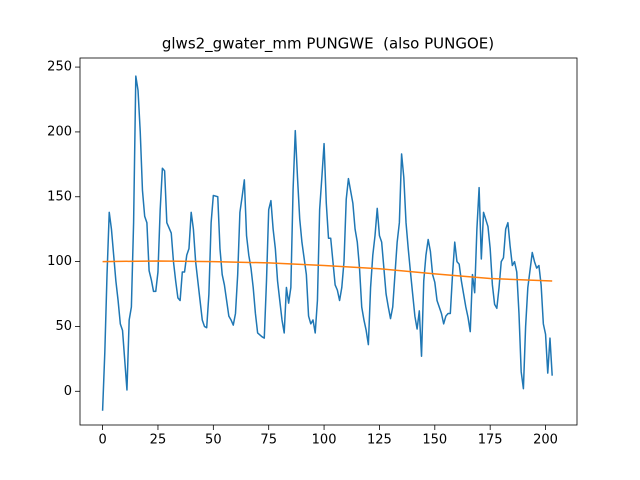 Image resolution: width=640 pixels, height=480 pixels. Describe the element at coordinates (434, 440) in the screenshot. I see `x-tick-label: 150` at that location.